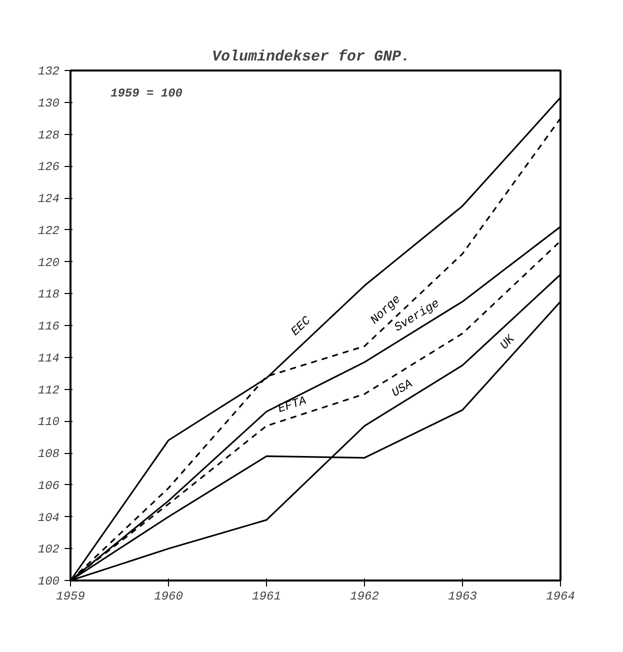 The width and height of the screenshot is (623, 652). Describe the element at coordinates (49, 390) in the screenshot. I see `y-tick-label: 112` at that location.